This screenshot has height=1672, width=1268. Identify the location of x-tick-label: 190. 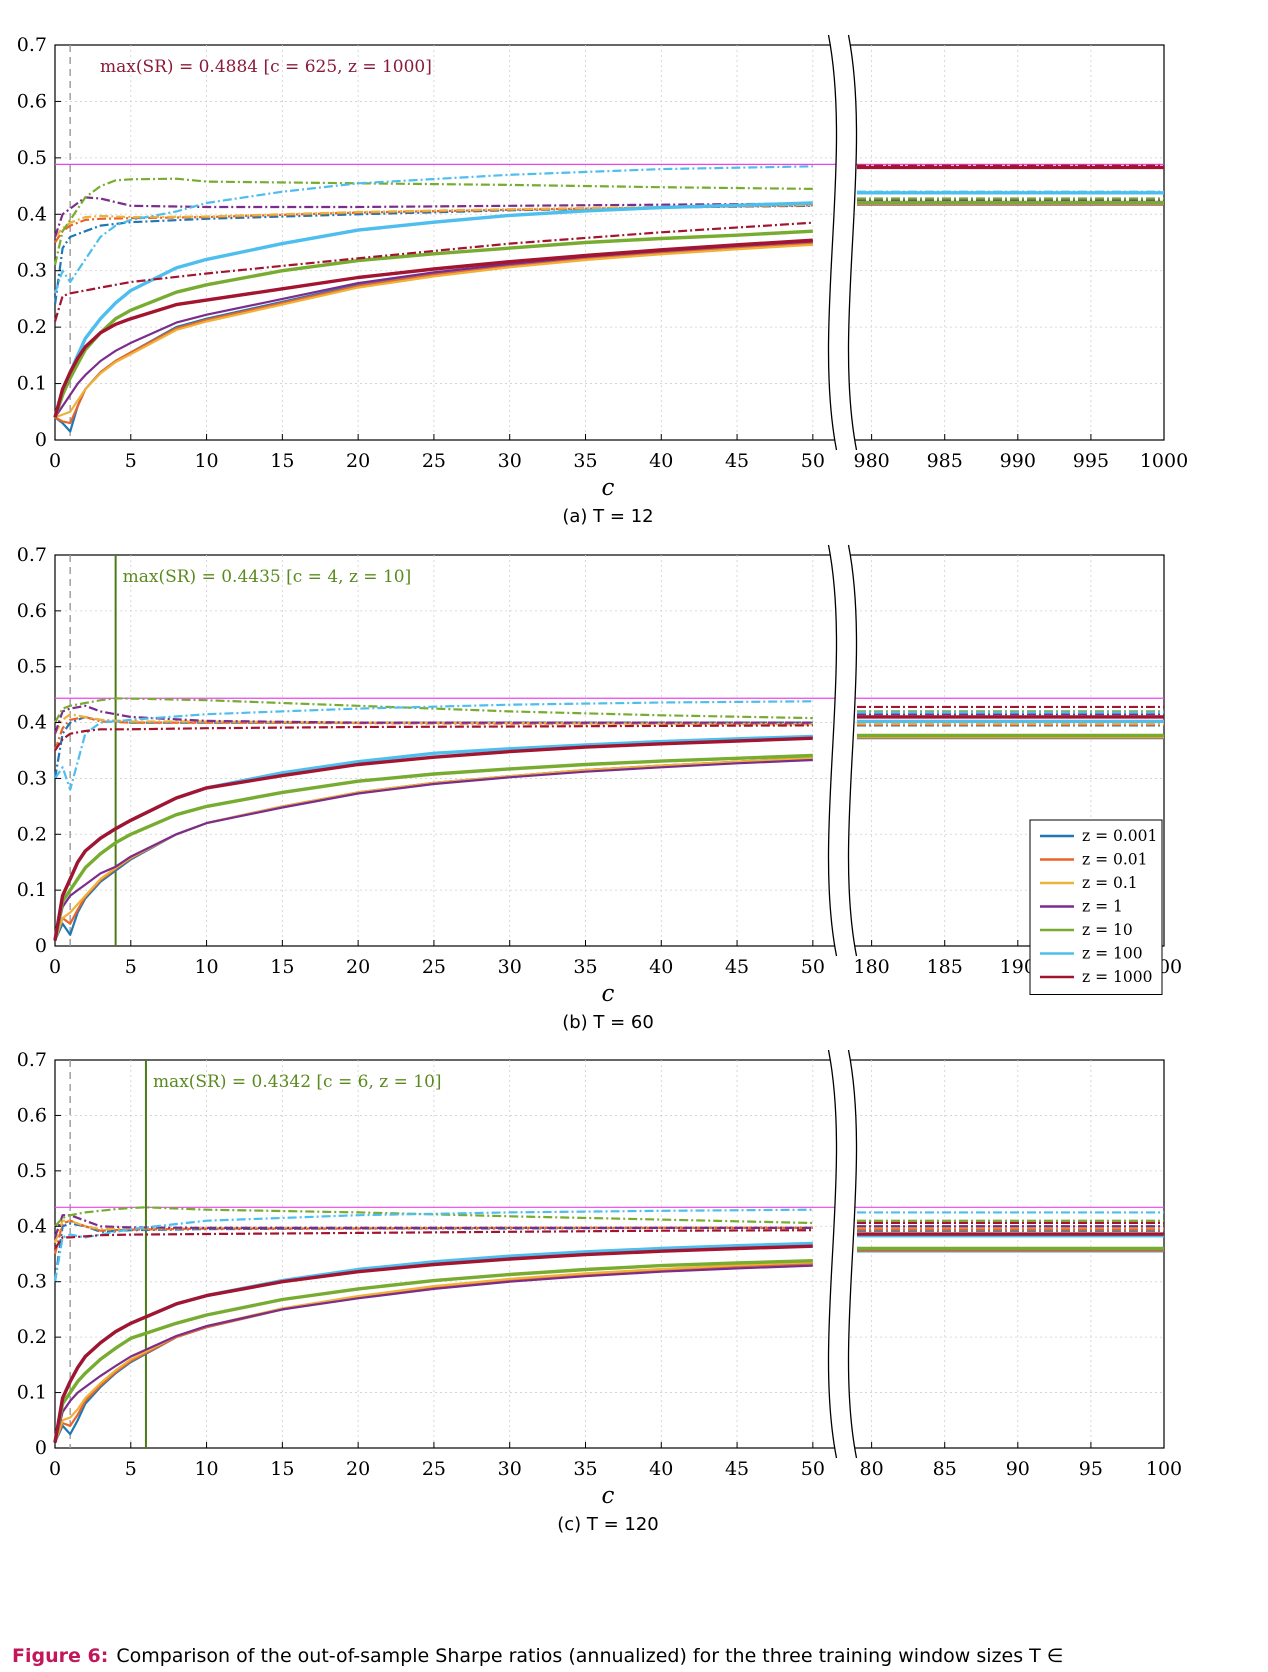
(1018, 967).